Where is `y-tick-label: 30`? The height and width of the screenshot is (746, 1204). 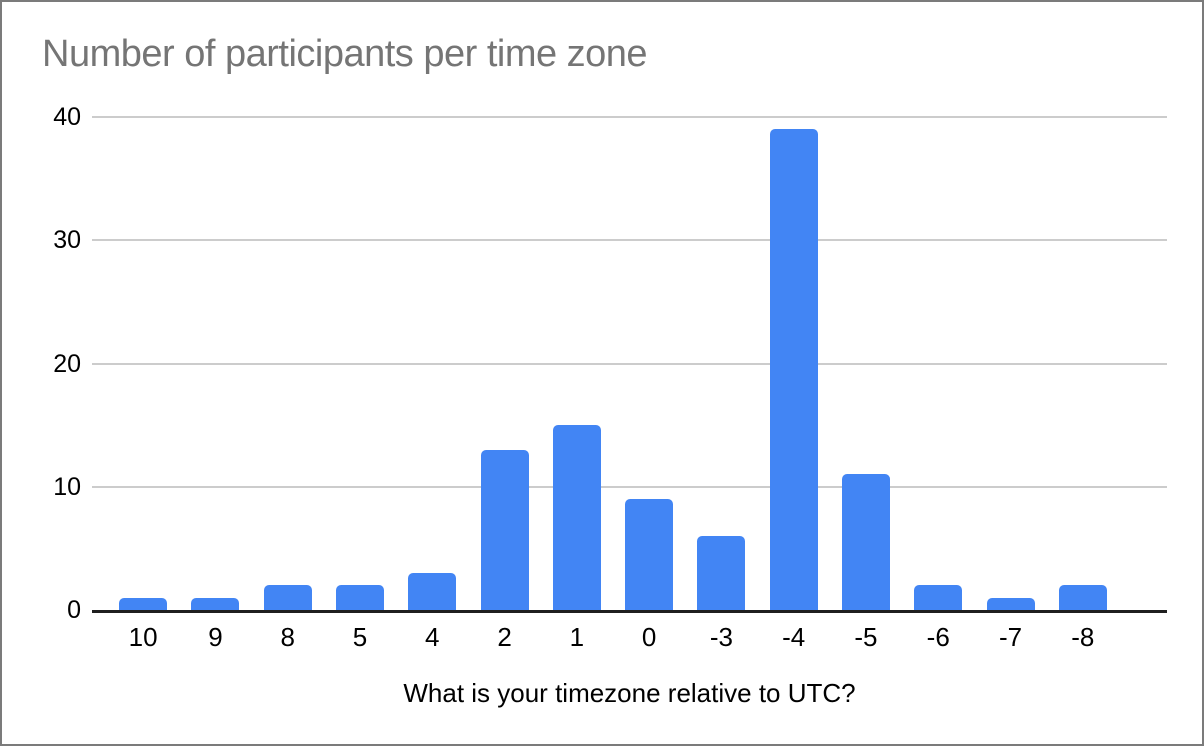
y-tick-label: 30 is located at coordinates (67, 240).